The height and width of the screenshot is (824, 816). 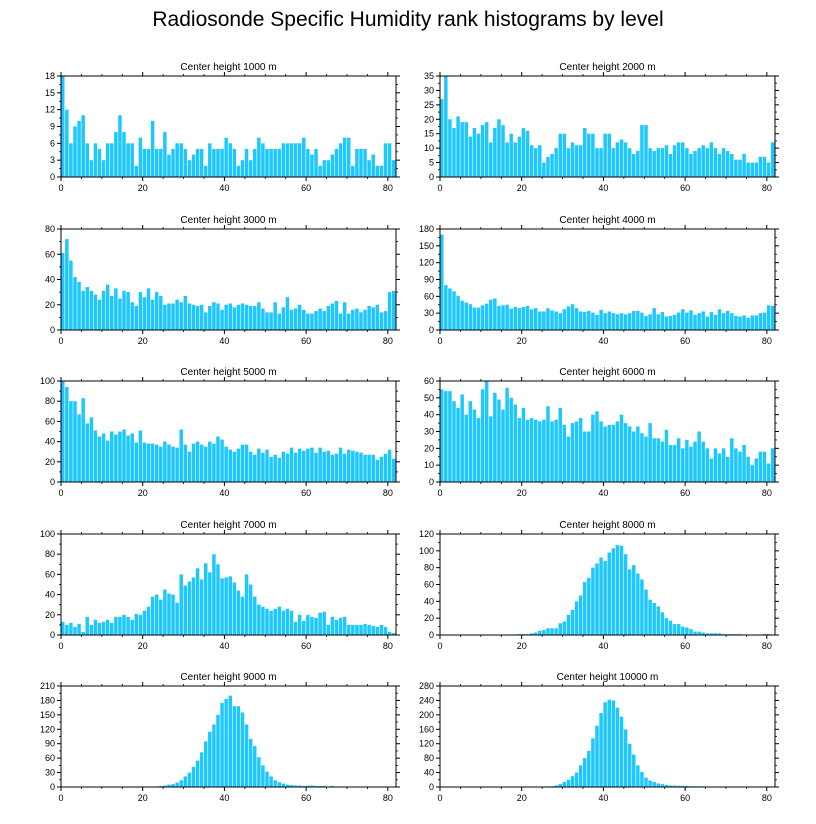 What do you see at coordinates (429, 568) in the screenshot?
I see `y-tick-label: 80` at bounding box center [429, 568].